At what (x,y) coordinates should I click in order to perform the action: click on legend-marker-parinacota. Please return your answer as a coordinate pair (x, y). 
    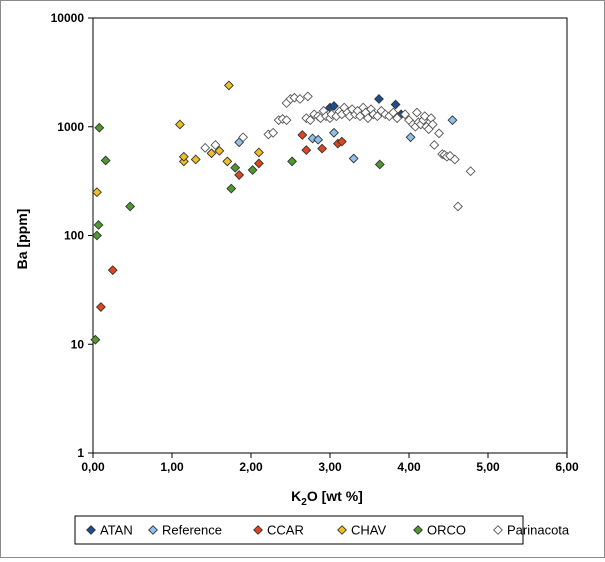
    Looking at the image, I should click on (498, 530).